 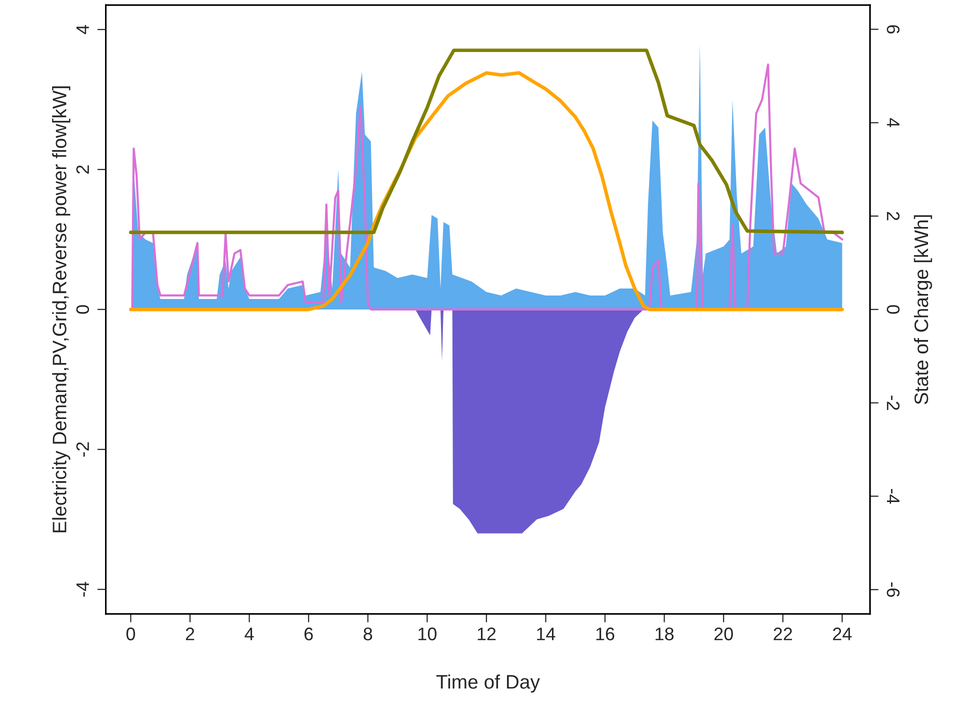 I want to click on x-tick-label: 10, so click(x=427, y=634).